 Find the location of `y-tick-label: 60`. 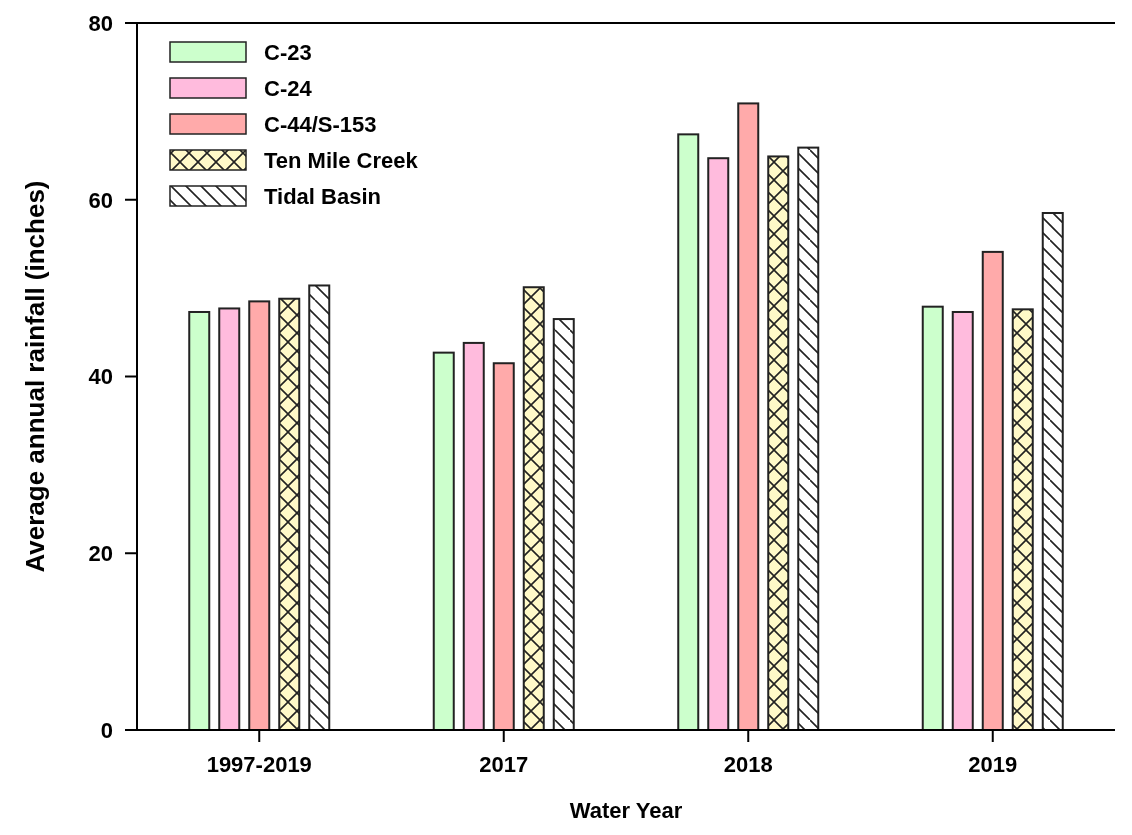

y-tick-label: 60 is located at coordinates (100, 200).